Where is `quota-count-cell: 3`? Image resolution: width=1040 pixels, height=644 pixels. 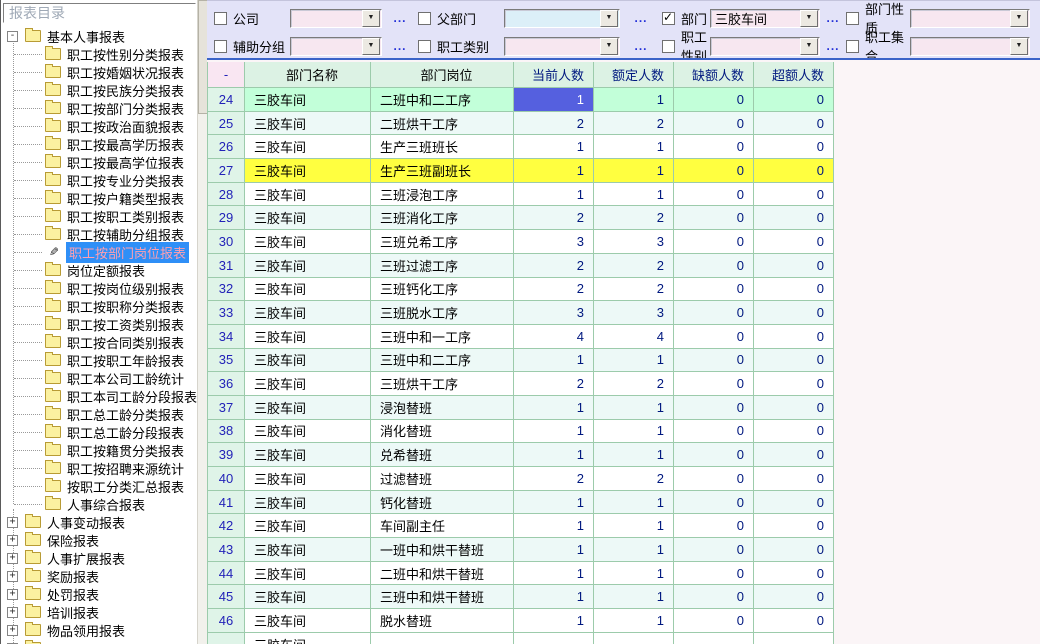 quota-count-cell: 3 is located at coordinates (634, 313).